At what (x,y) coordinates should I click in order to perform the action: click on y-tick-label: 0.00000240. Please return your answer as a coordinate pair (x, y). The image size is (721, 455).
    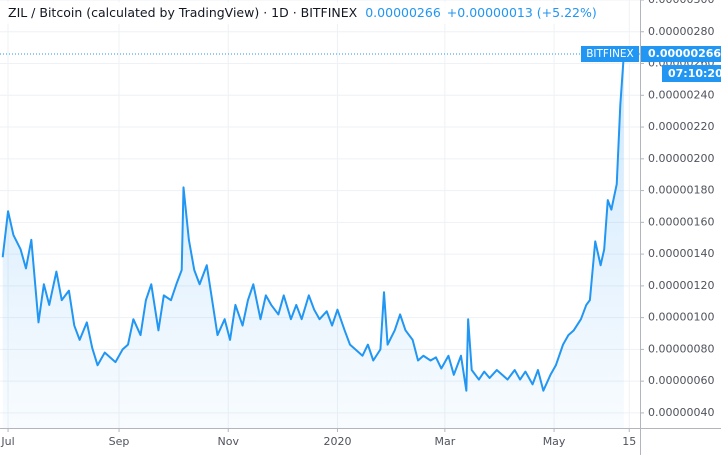
    Looking at the image, I should click on (681, 94).